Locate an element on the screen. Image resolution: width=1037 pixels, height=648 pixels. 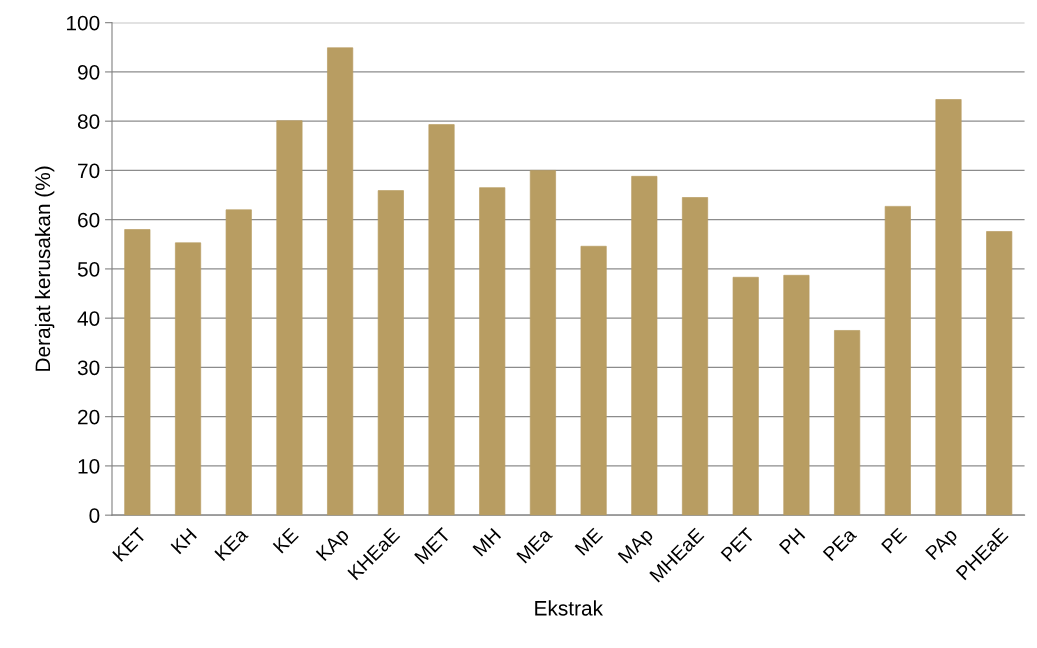
x-tick-label: PAp is located at coordinates (943, 545).